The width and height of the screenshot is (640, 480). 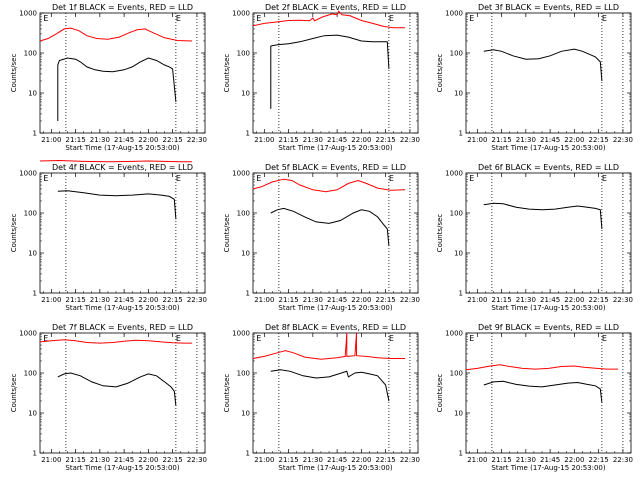 I want to click on chart-title: Det 9f BLACK = Events, RED = LLD, so click(x=548, y=327).